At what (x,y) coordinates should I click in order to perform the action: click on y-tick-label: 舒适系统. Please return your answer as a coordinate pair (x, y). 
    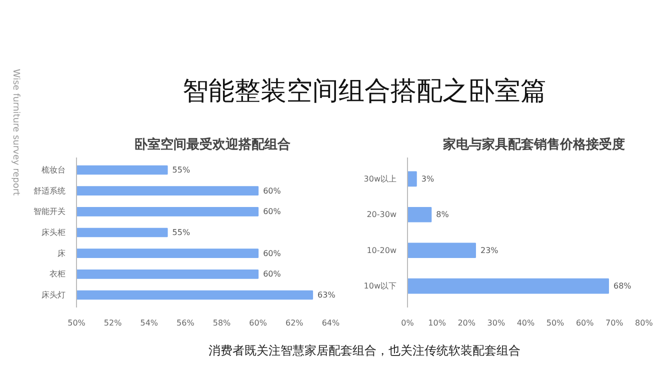
    Looking at the image, I should click on (50, 191).